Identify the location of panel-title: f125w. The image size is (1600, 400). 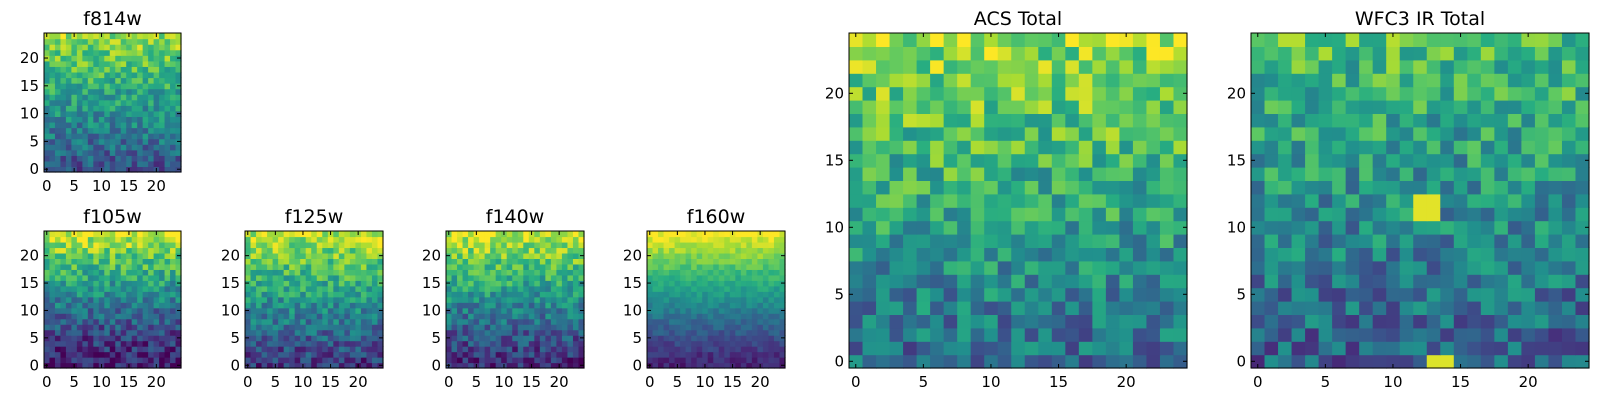
(314, 217).